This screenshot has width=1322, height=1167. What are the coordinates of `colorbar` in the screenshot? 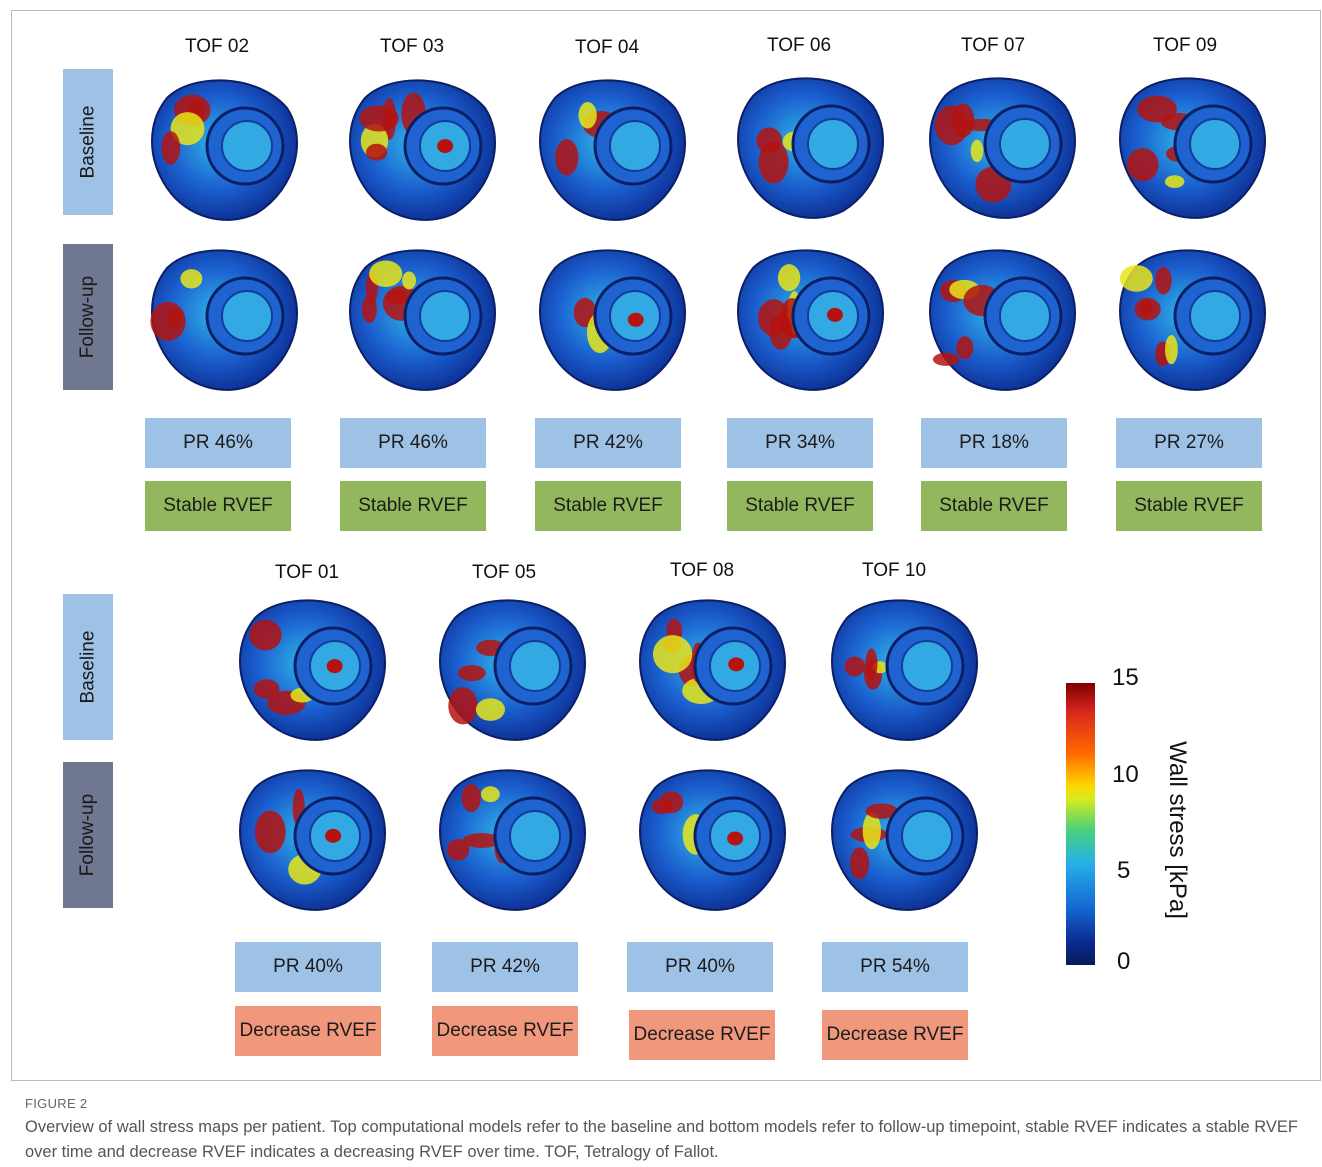 It's located at (1080, 824).